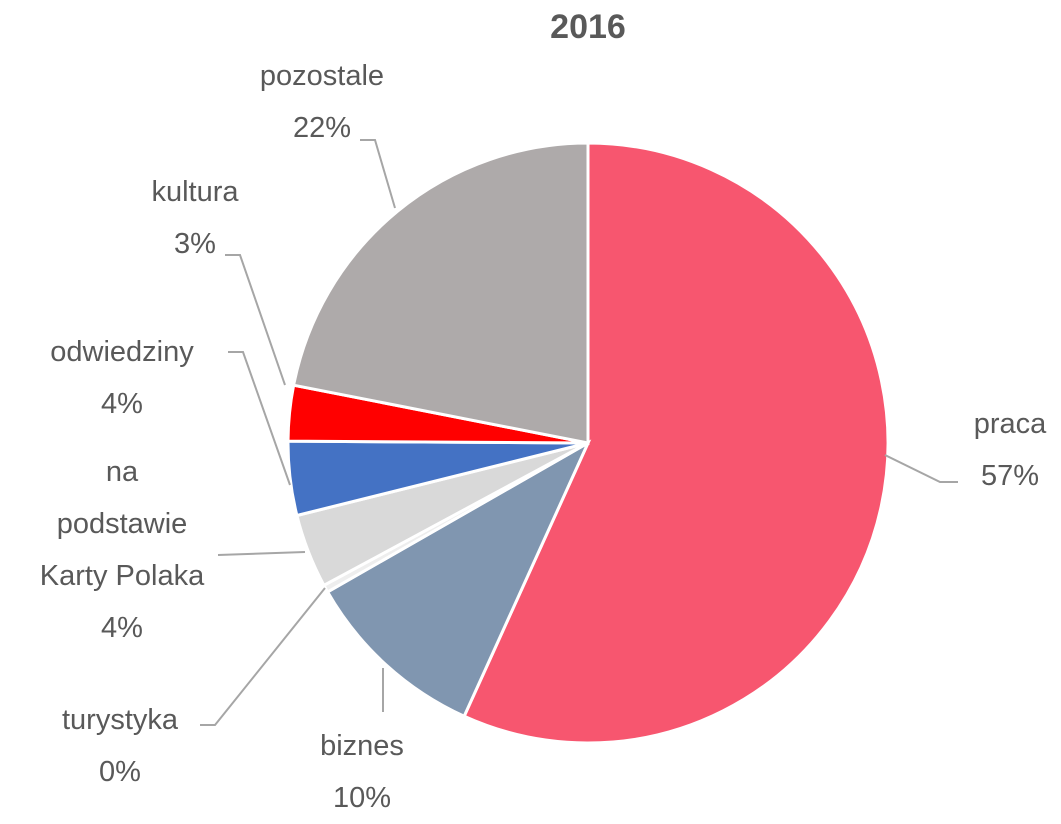 The height and width of the screenshot is (824, 1061). What do you see at coordinates (120, 720) in the screenshot?
I see `category-label: turystyka` at bounding box center [120, 720].